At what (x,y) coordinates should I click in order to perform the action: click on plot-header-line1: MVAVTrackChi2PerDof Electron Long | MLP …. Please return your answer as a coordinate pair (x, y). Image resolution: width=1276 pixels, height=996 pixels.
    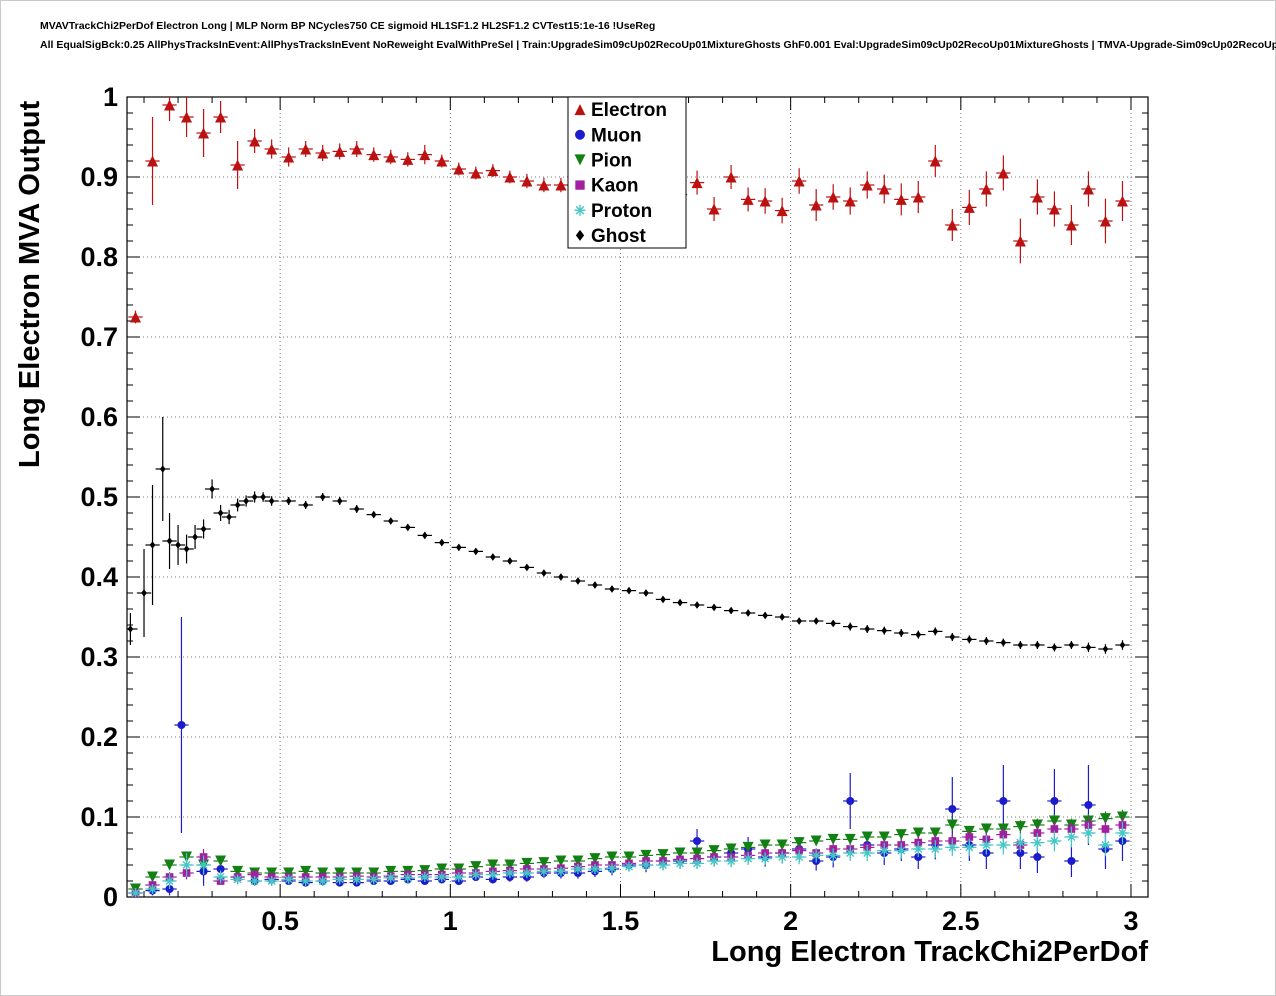
    Looking at the image, I should click on (348, 26).